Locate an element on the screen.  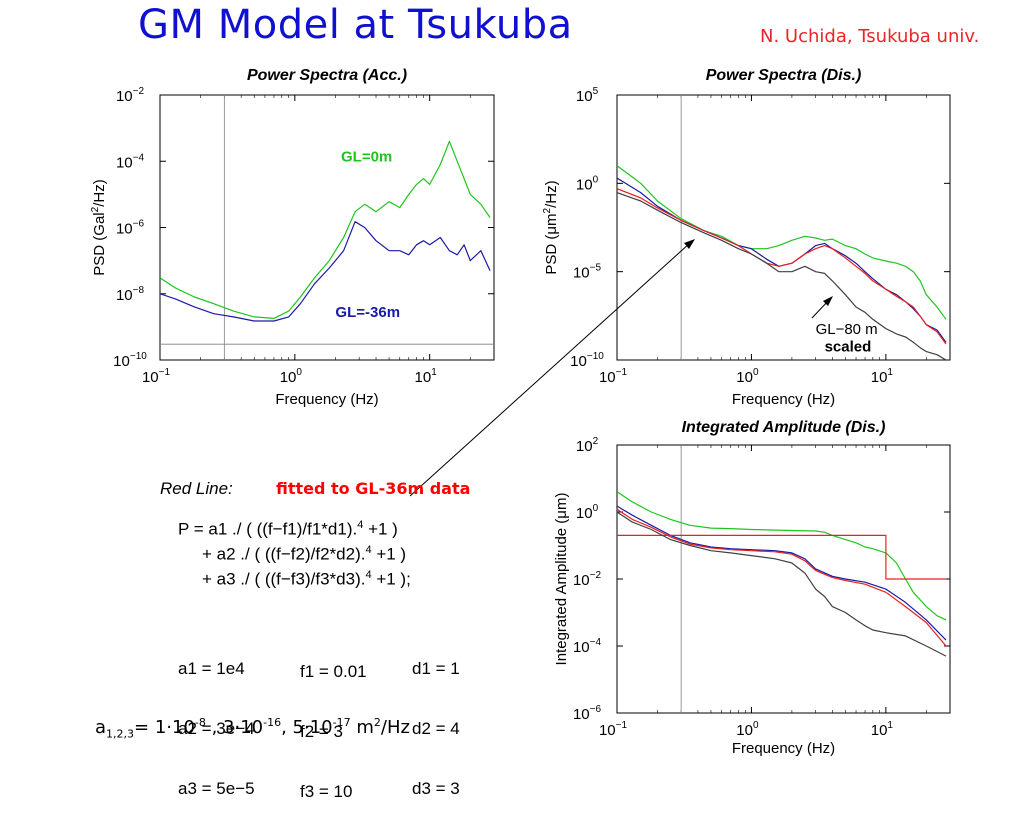
param-d-column: d1 = 1 d2 = 4 d3 = 3 is located at coordinates (436, 719).